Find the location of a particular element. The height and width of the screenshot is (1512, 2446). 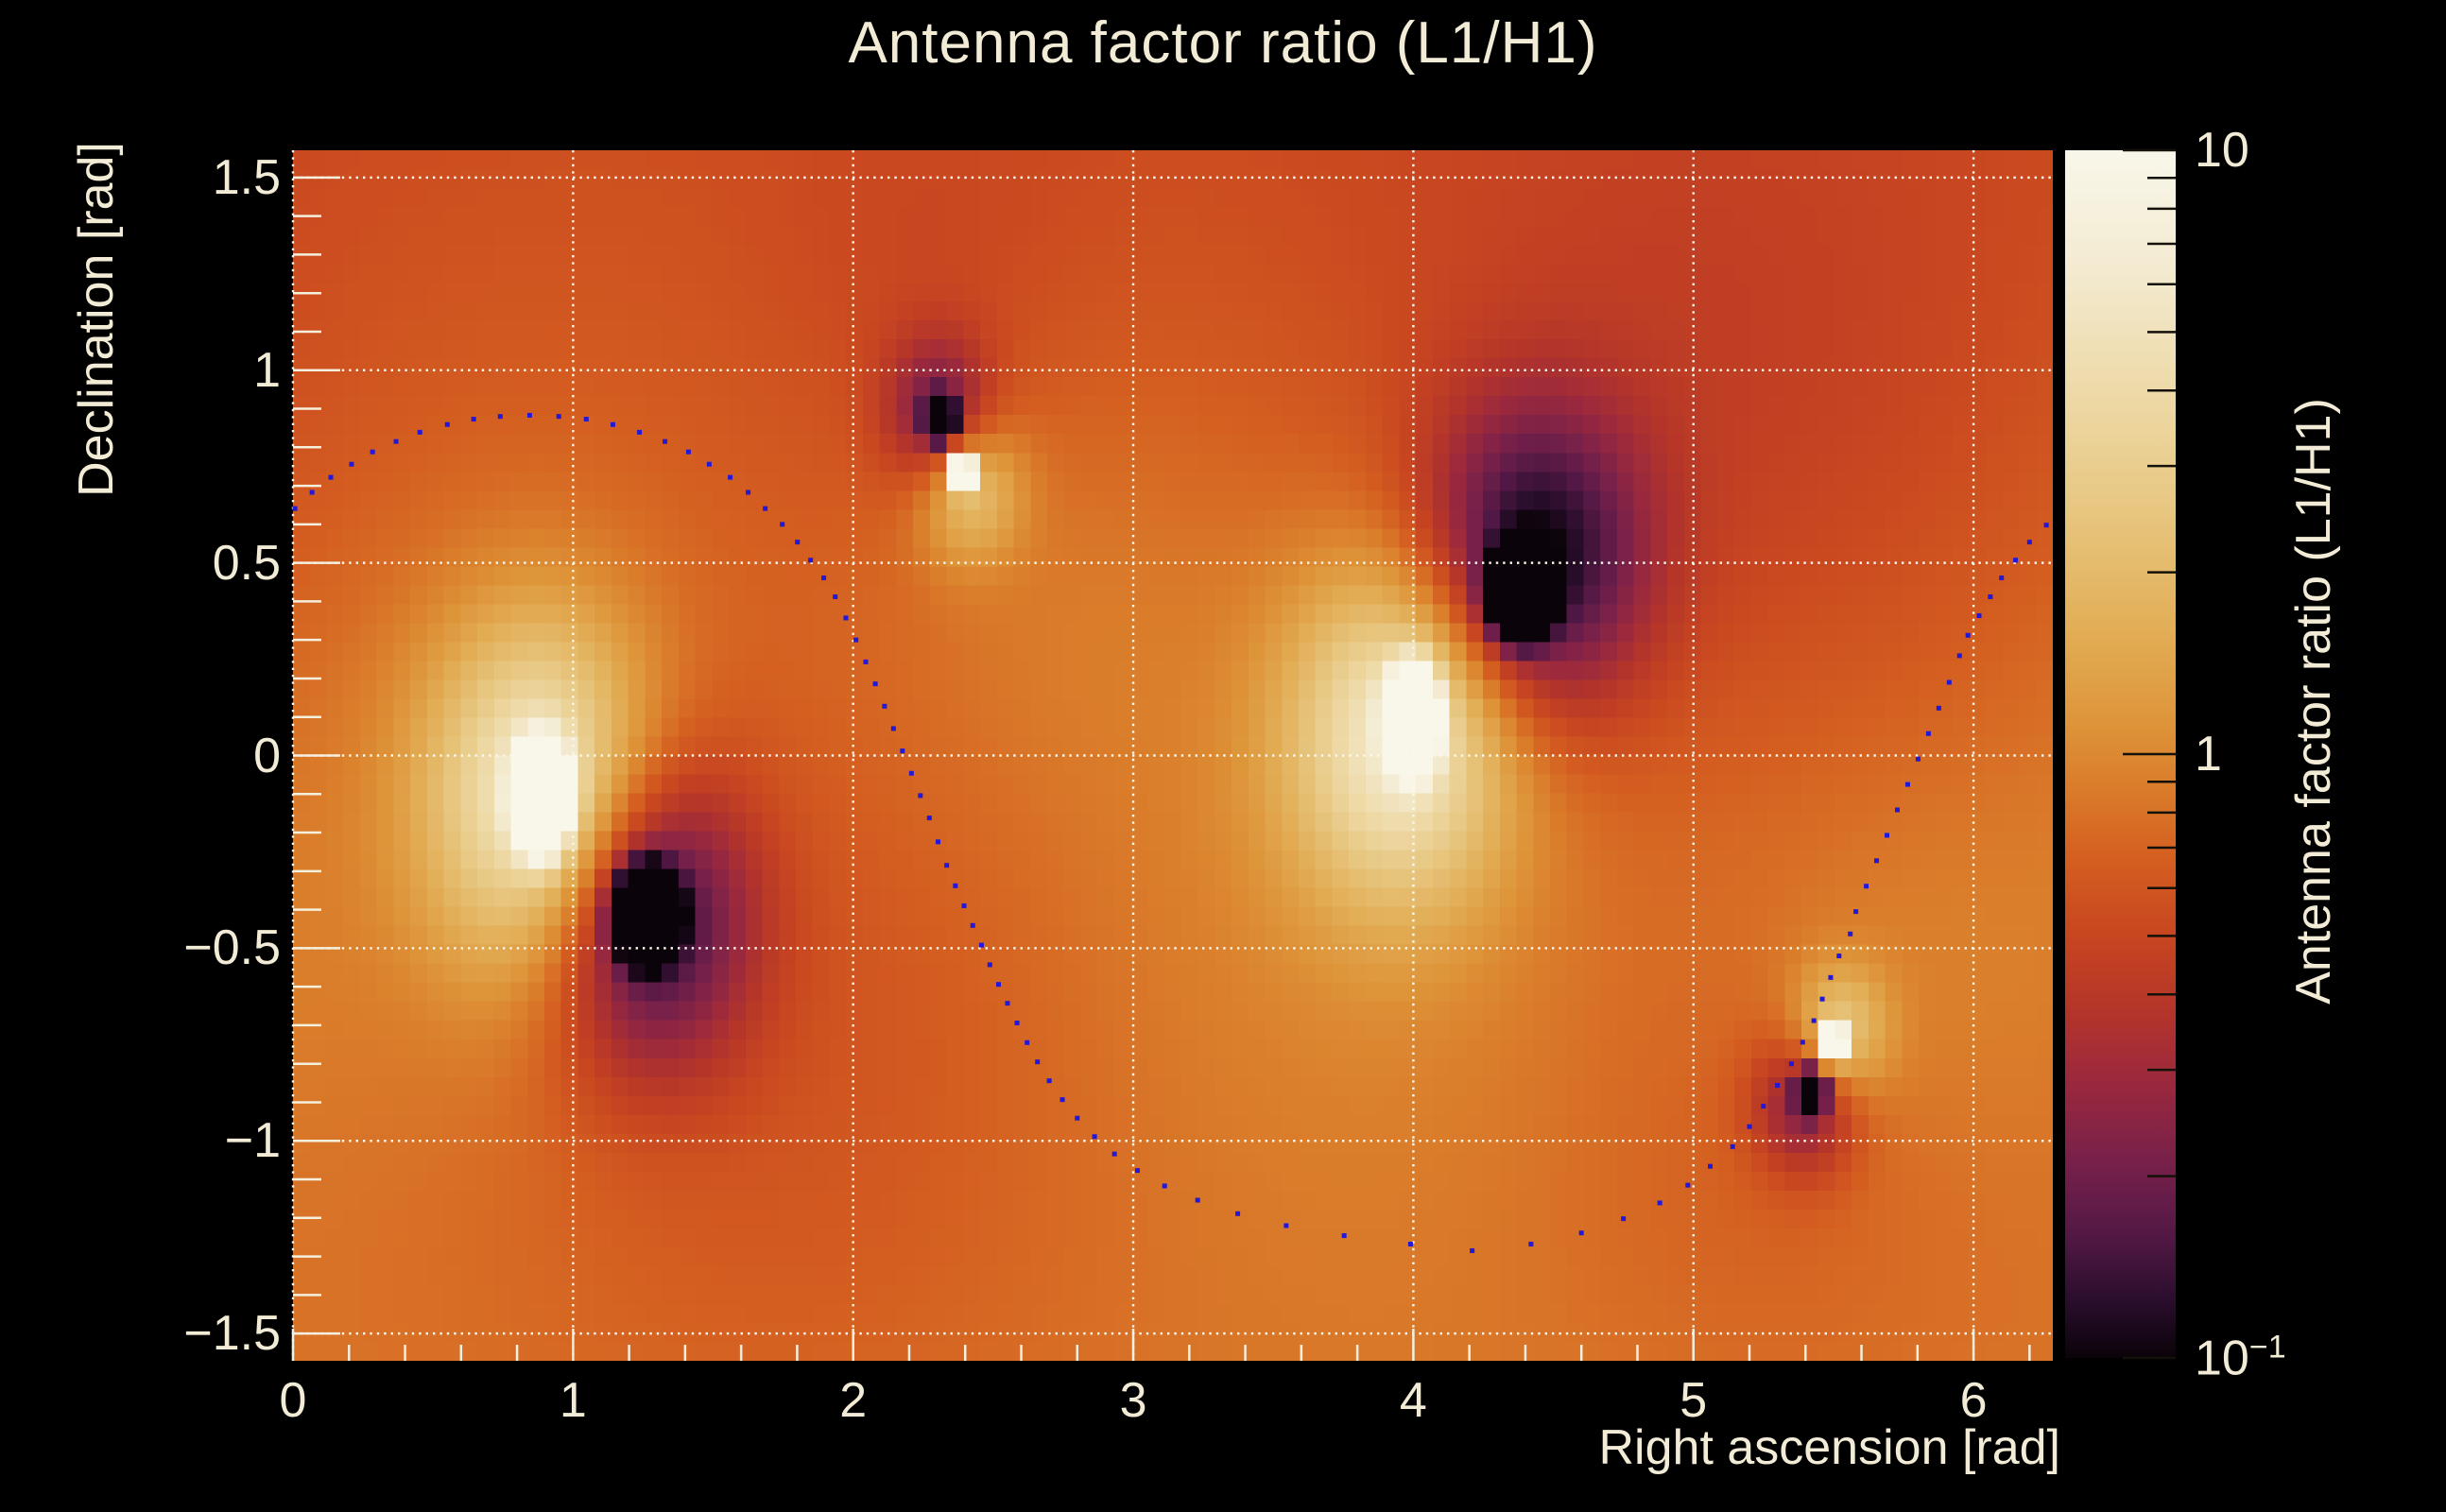

x-tick-label: 3 is located at coordinates (1133, 1400).